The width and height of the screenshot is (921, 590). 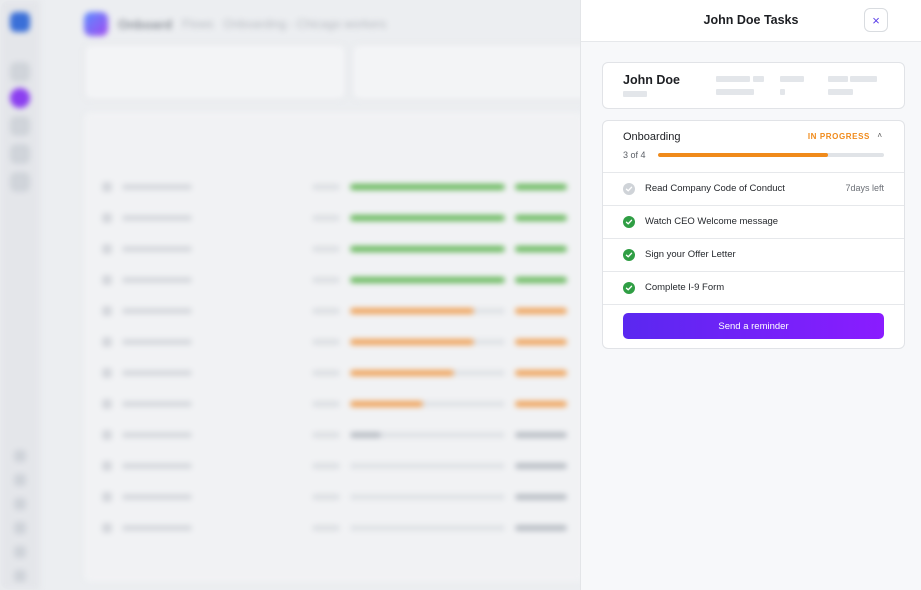 I want to click on flow-status-badge: IN PROGRESS, so click(x=838, y=136).